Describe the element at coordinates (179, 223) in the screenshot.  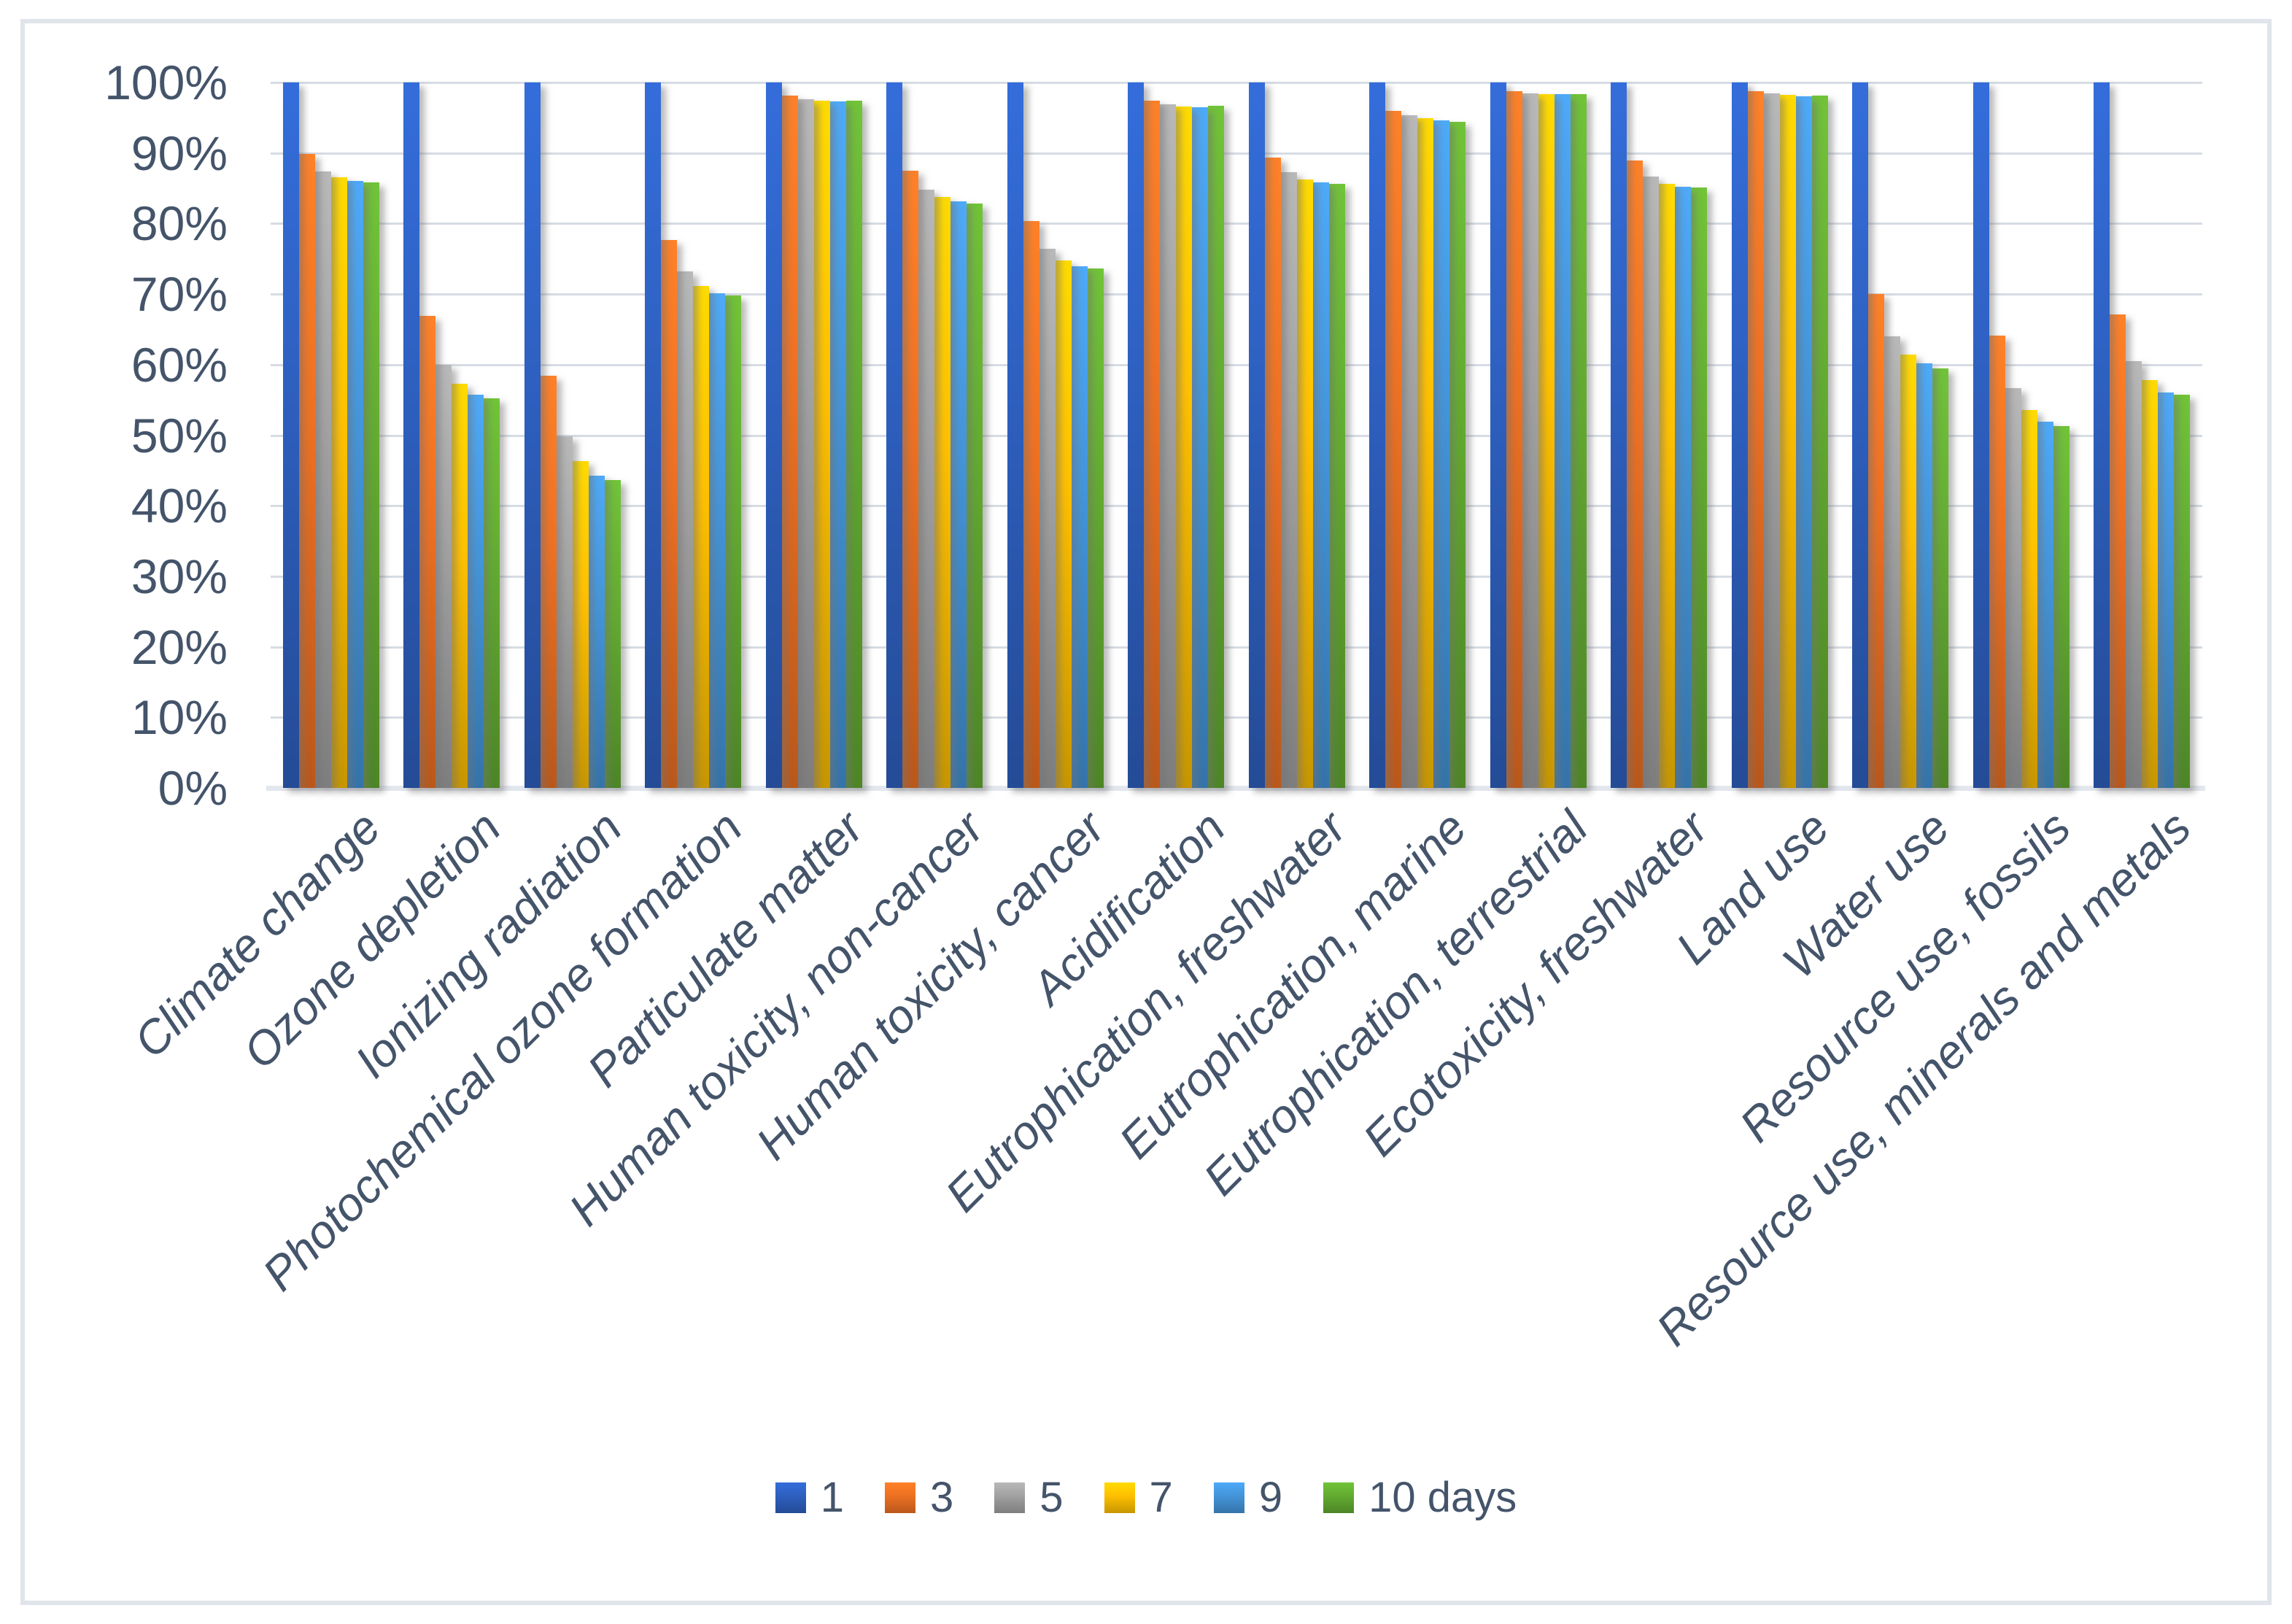
I see `y-axis-label: 80%` at that location.